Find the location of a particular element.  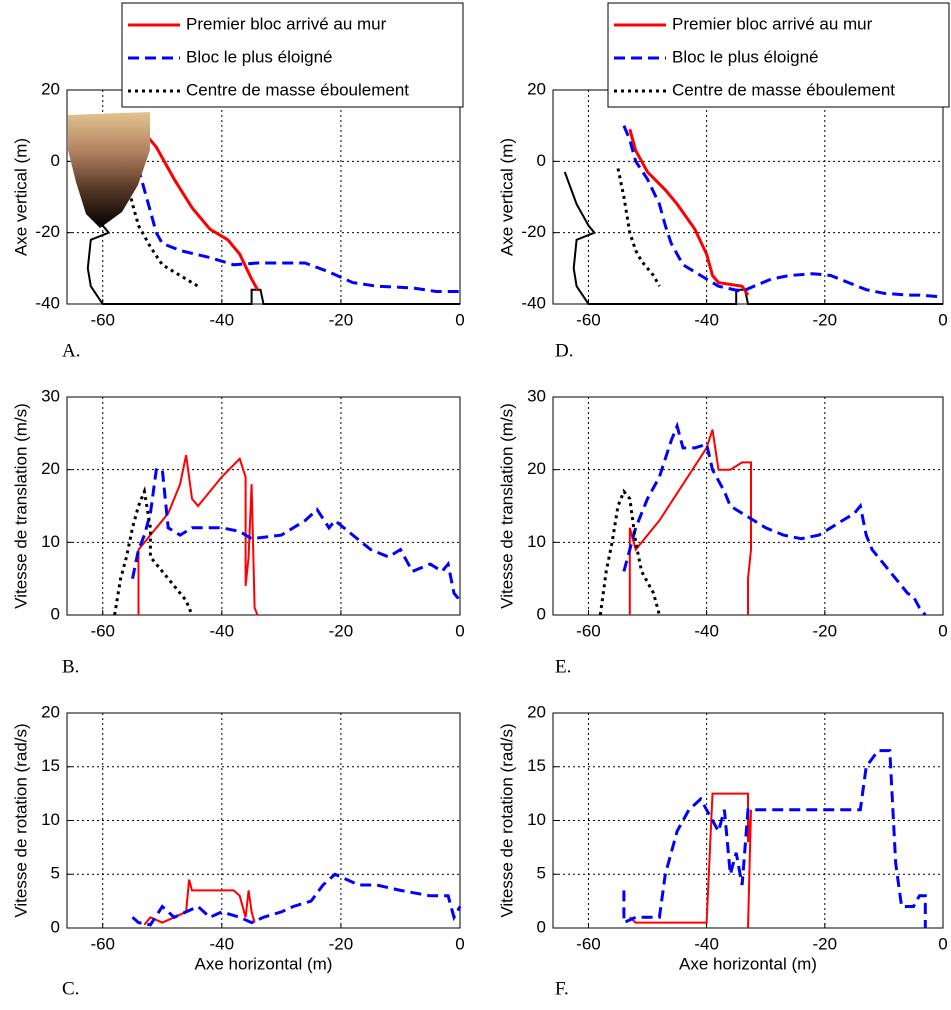

panel-label: E. is located at coordinates (563, 666).